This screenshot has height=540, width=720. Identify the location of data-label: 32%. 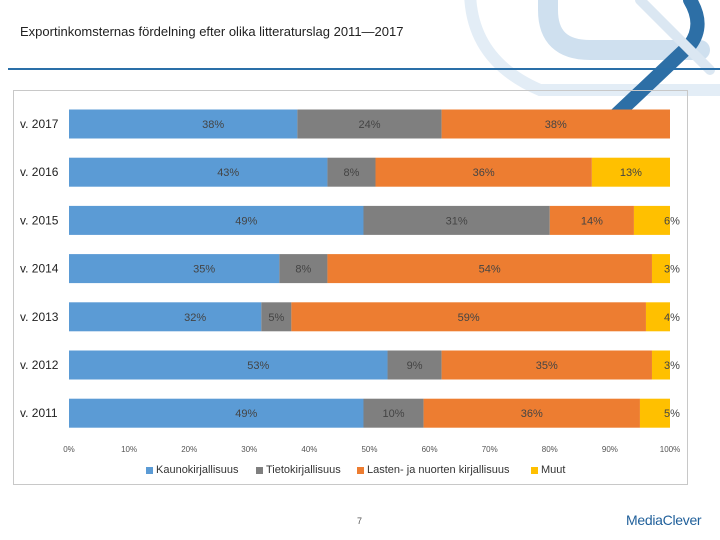
(195, 318).